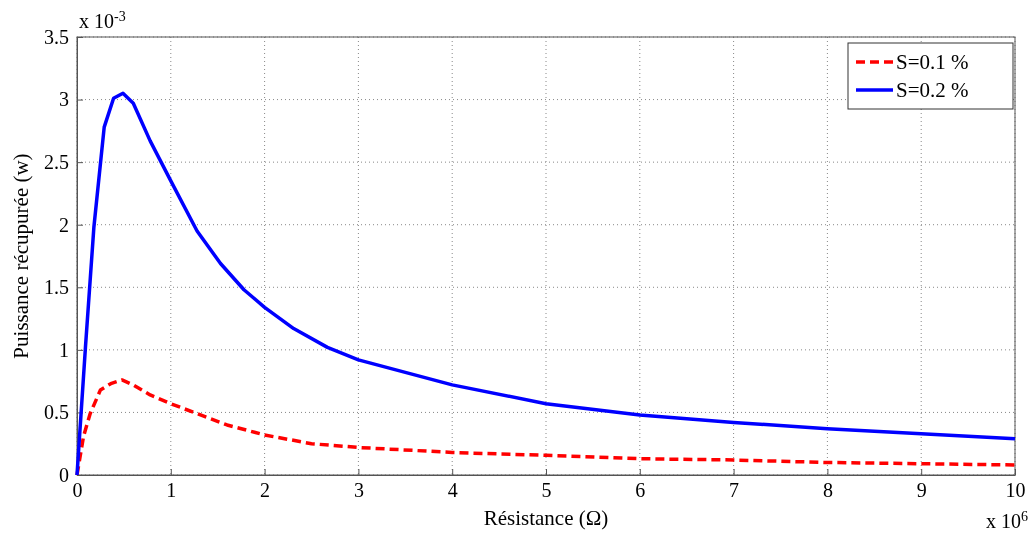 The width and height of the screenshot is (1032, 535). I want to click on x-tick-label: 8, so click(827, 490).